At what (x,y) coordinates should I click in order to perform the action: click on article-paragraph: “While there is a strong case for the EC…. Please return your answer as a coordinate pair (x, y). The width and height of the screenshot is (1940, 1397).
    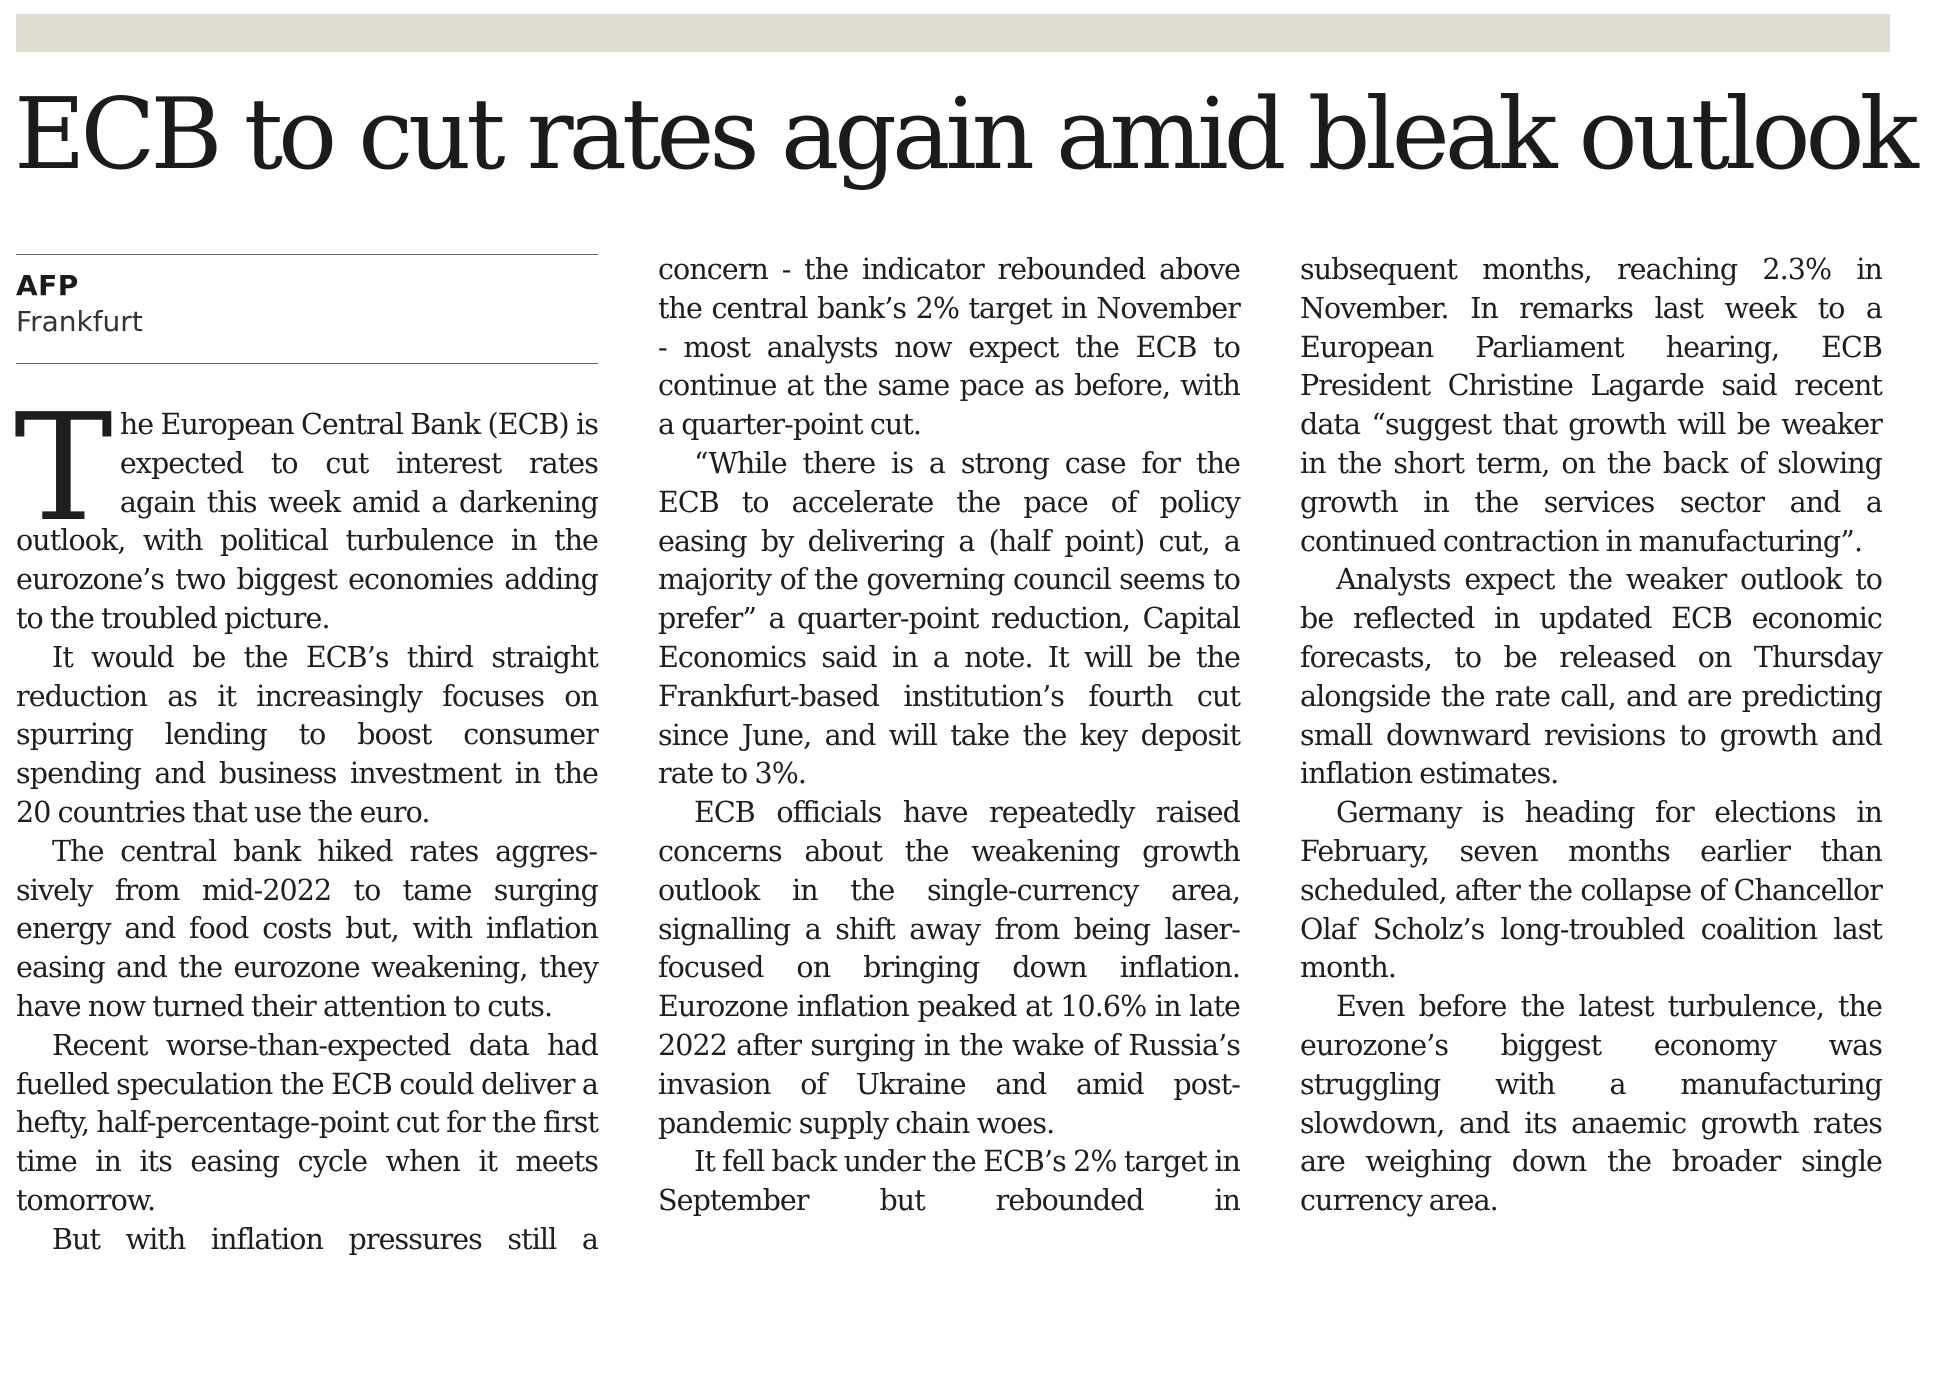
    Looking at the image, I should click on (949, 618).